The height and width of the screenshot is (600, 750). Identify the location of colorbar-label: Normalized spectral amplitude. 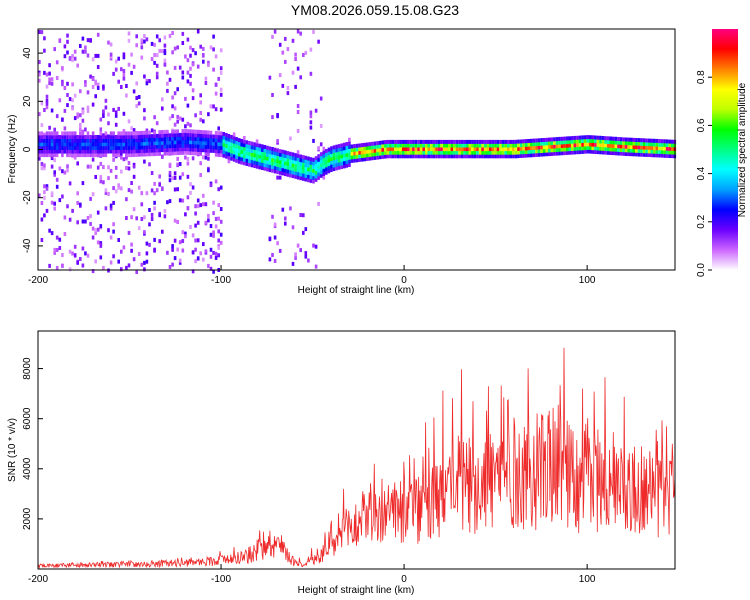
(742, 149).